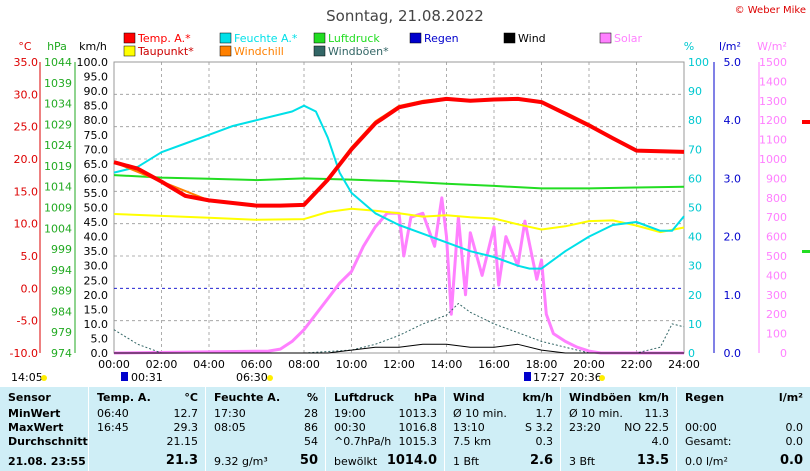 The image size is (810, 471). I want to click on celsius-tick: 35.0, so click(26, 62).